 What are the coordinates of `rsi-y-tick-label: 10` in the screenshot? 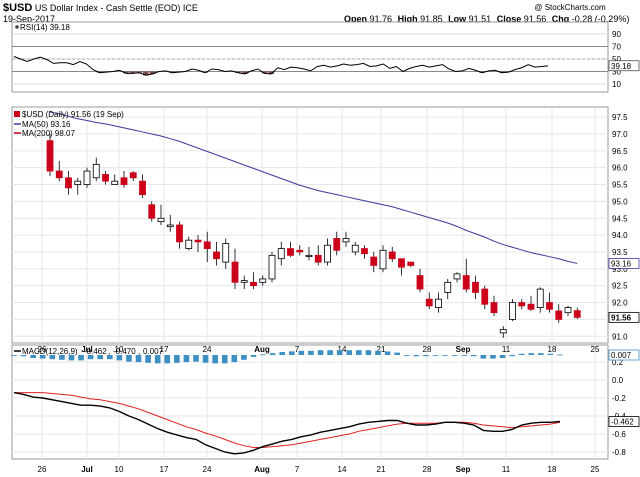 It's located at (616, 84).